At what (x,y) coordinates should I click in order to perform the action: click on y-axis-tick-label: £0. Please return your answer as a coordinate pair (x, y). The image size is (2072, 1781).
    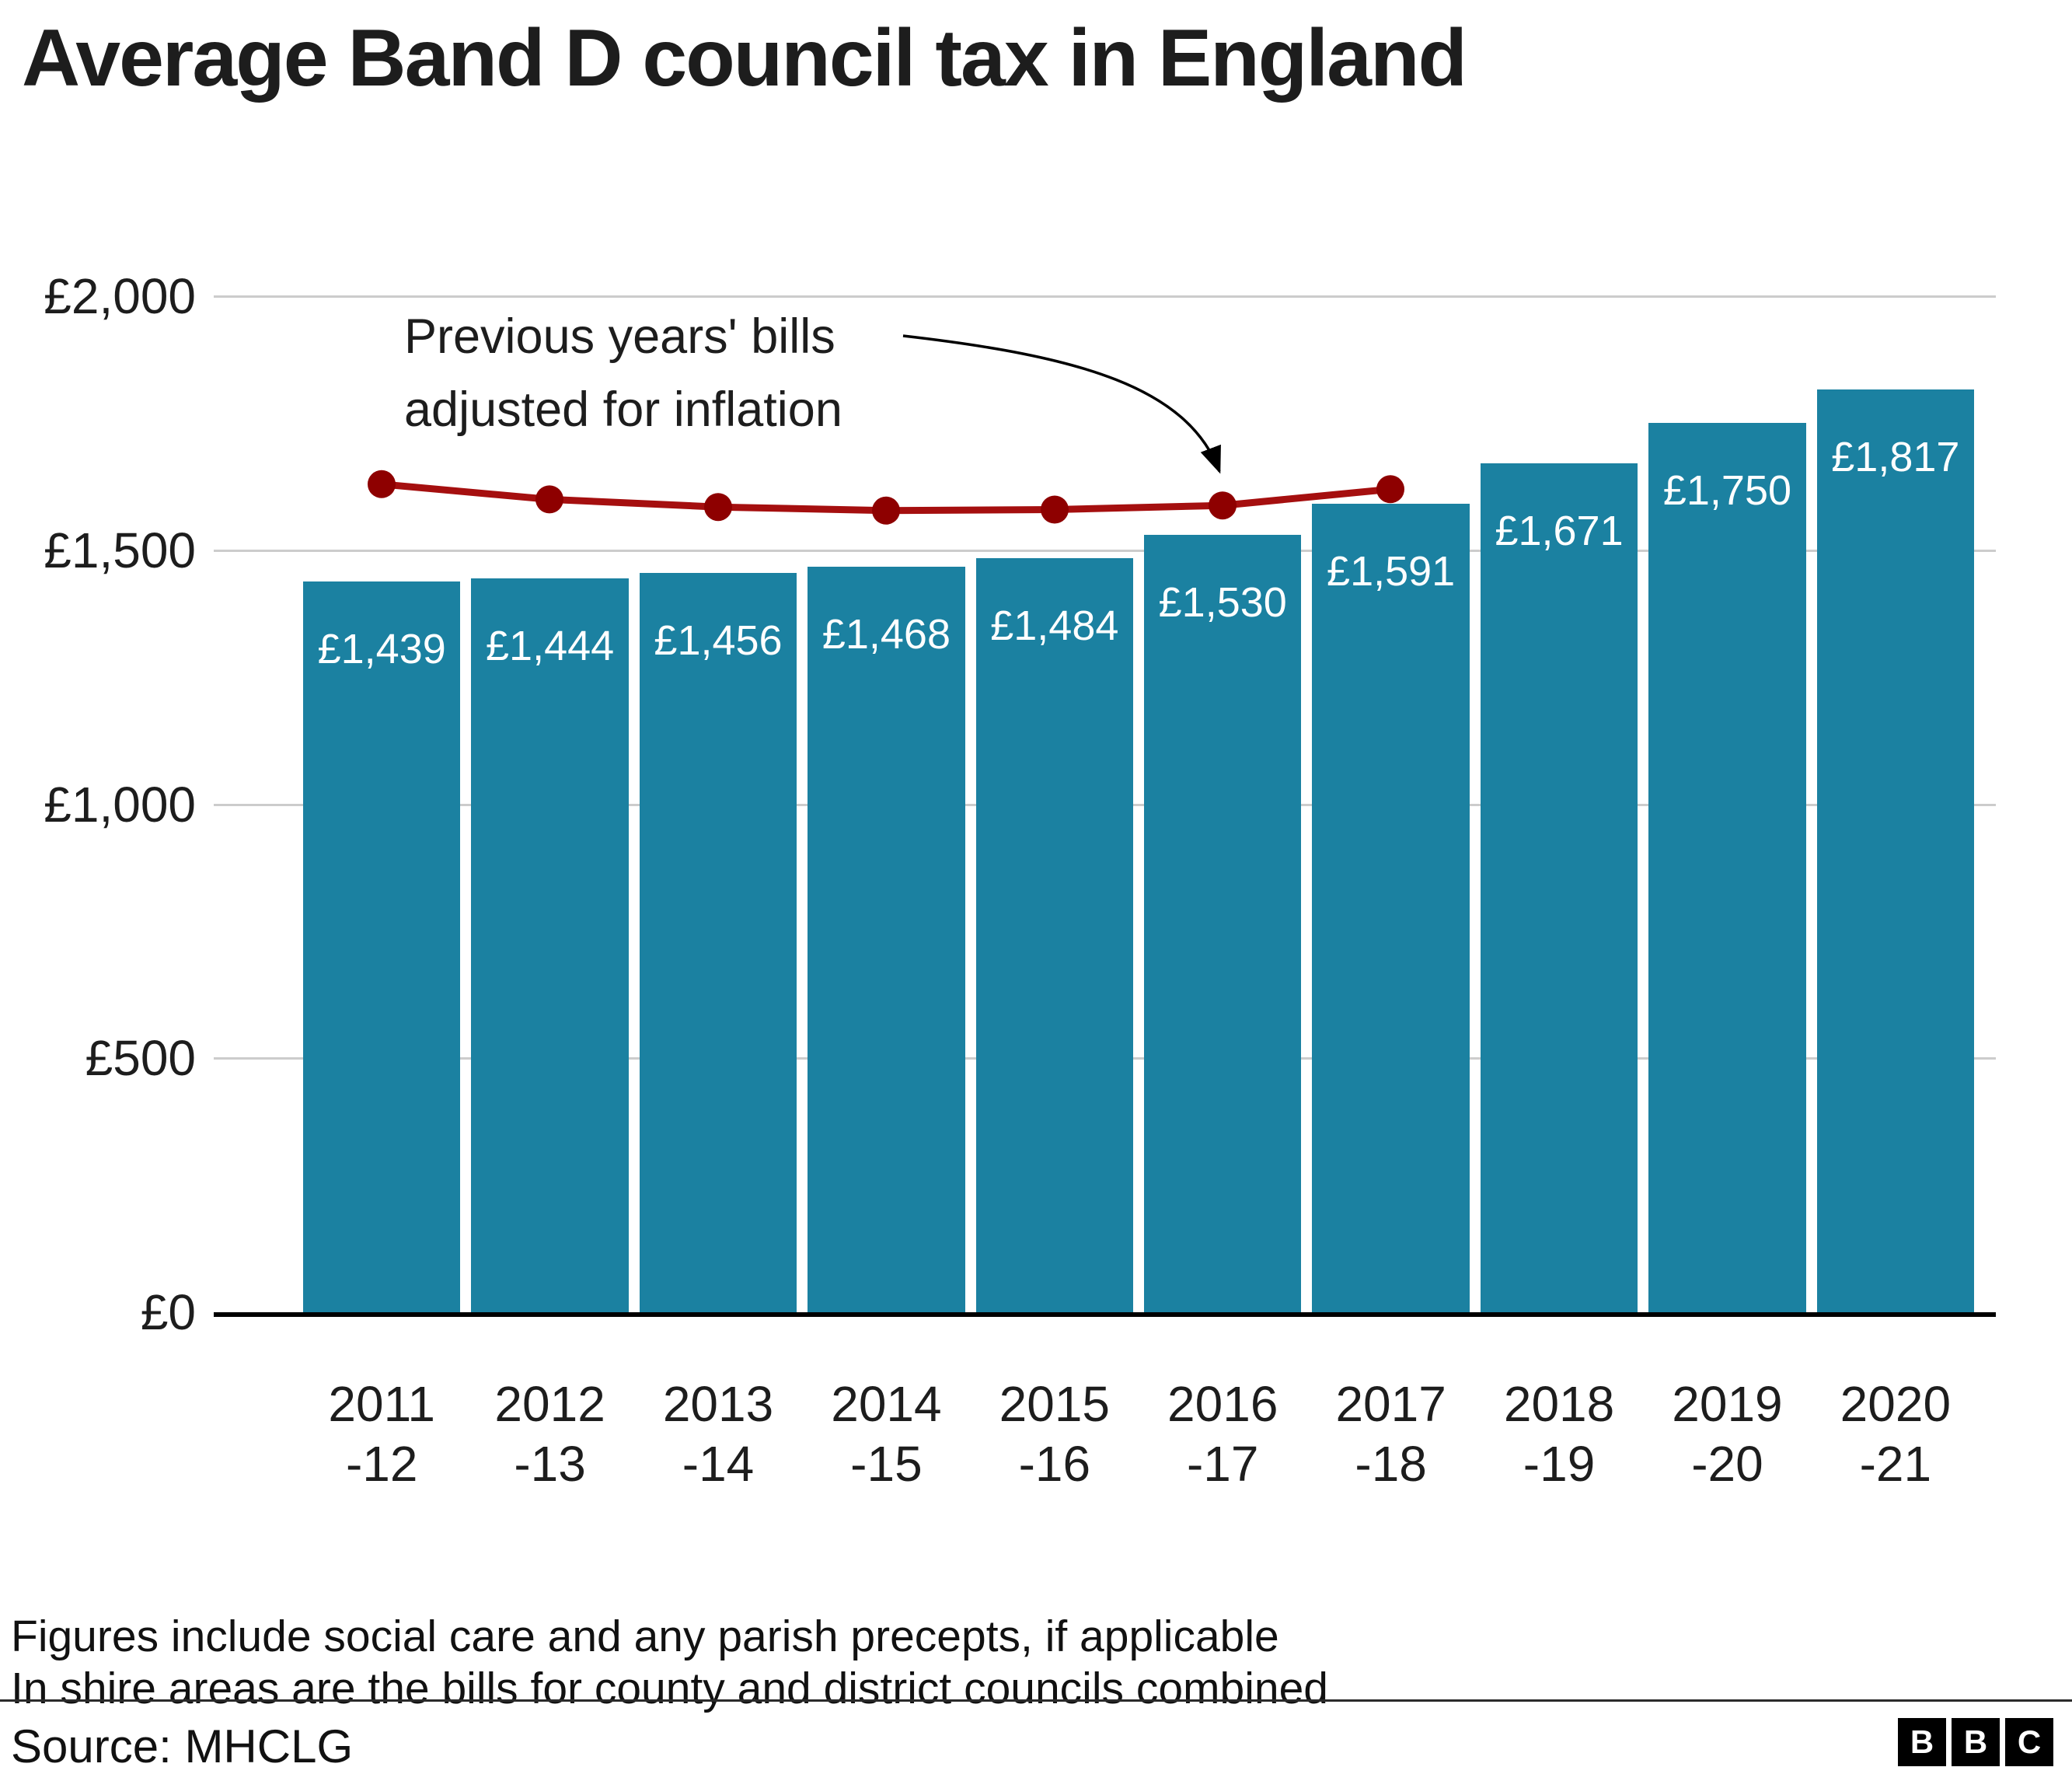
    Looking at the image, I should click on (168, 1312).